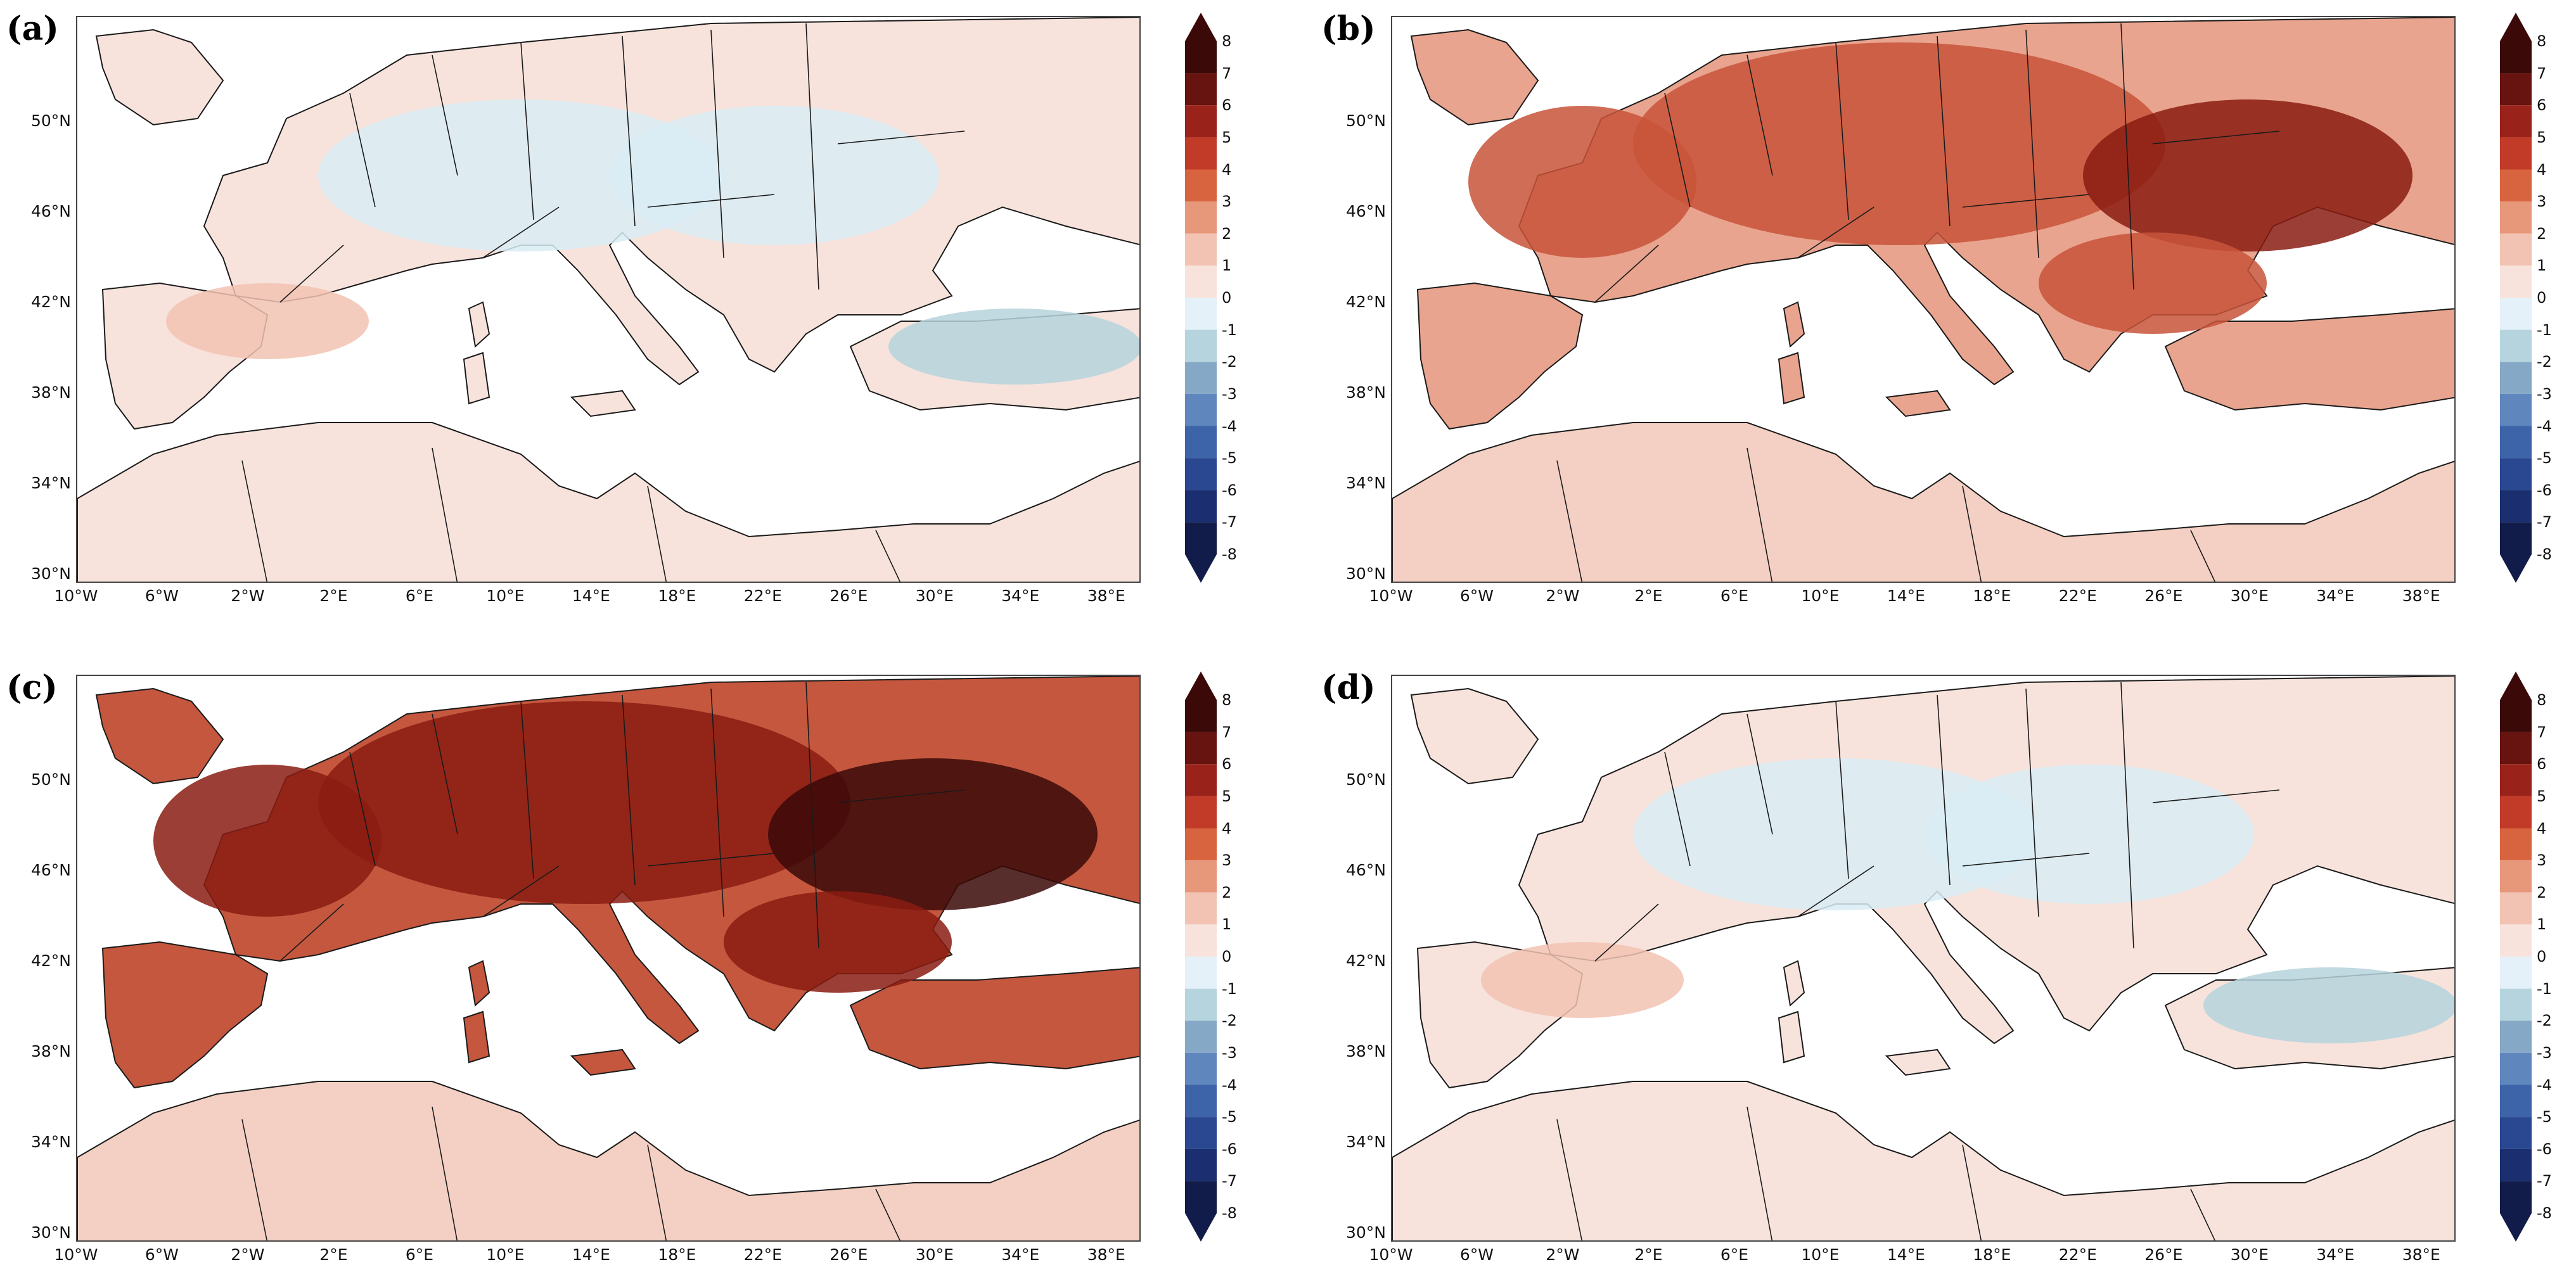 The image size is (2576, 1267). Describe the element at coordinates (50, 1142) in the screenshot. I see `lat-tick-label: 34°N` at that location.